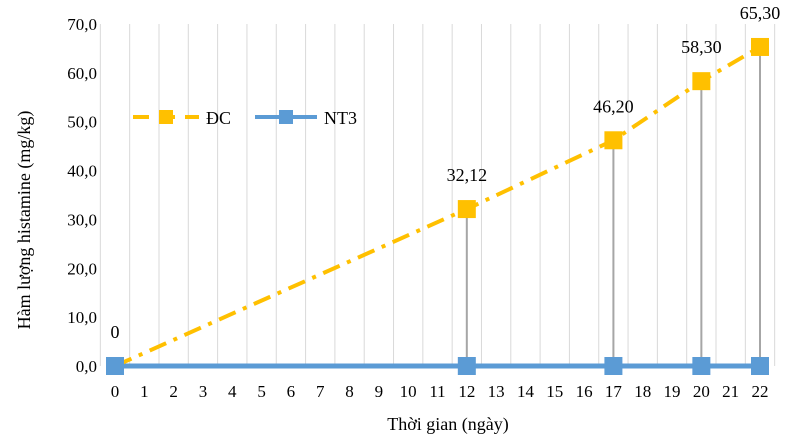 The image size is (788, 439). Describe the element at coordinates (760, 13) in the screenshot. I see `data-label: 65,30` at that location.